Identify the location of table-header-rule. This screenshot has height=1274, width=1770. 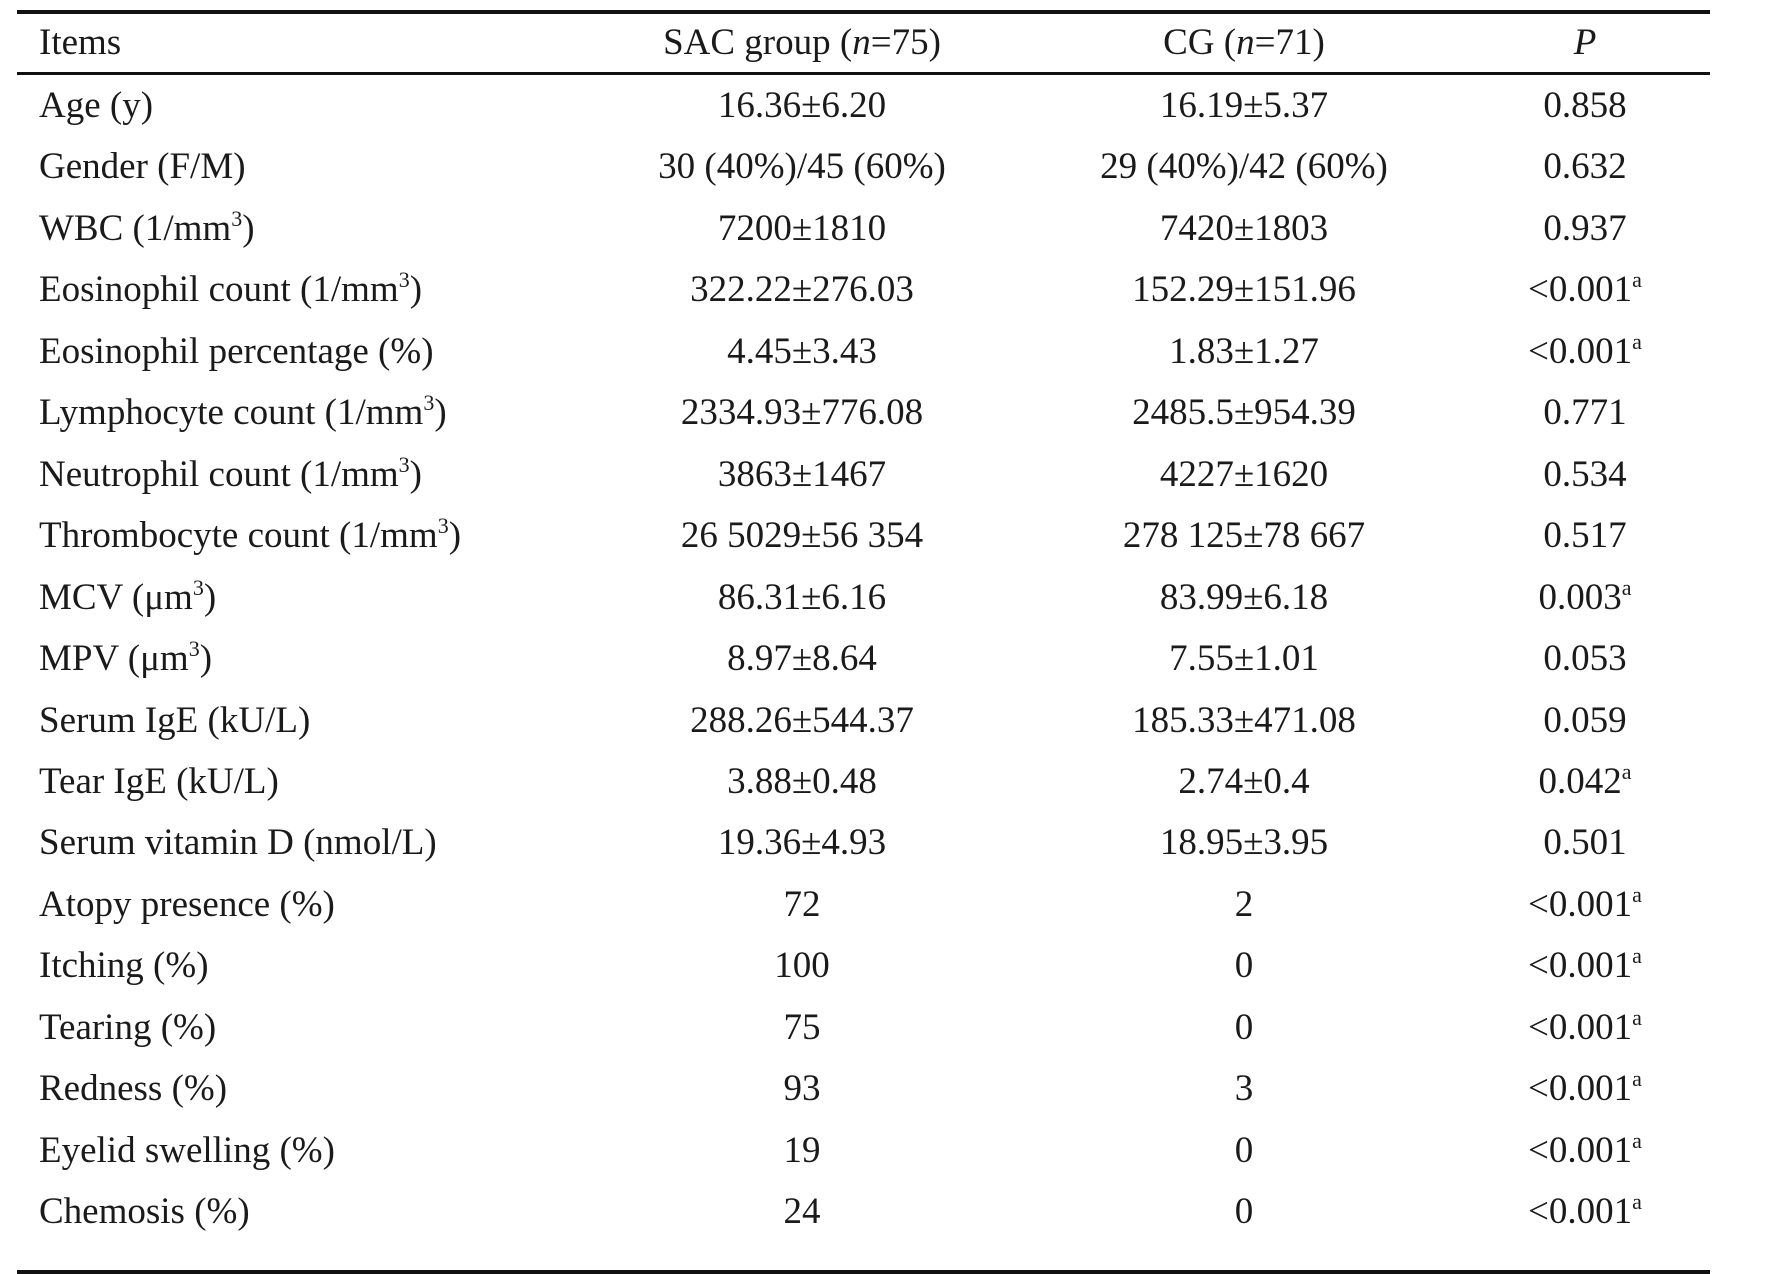
(863, 73).